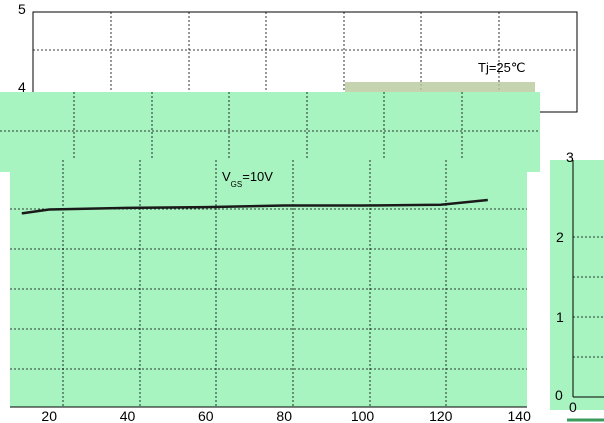 Image resolution: width=604 pixels, height=423 pixels. I want to click on right-y-tick-label: 3, so click(570, 157).